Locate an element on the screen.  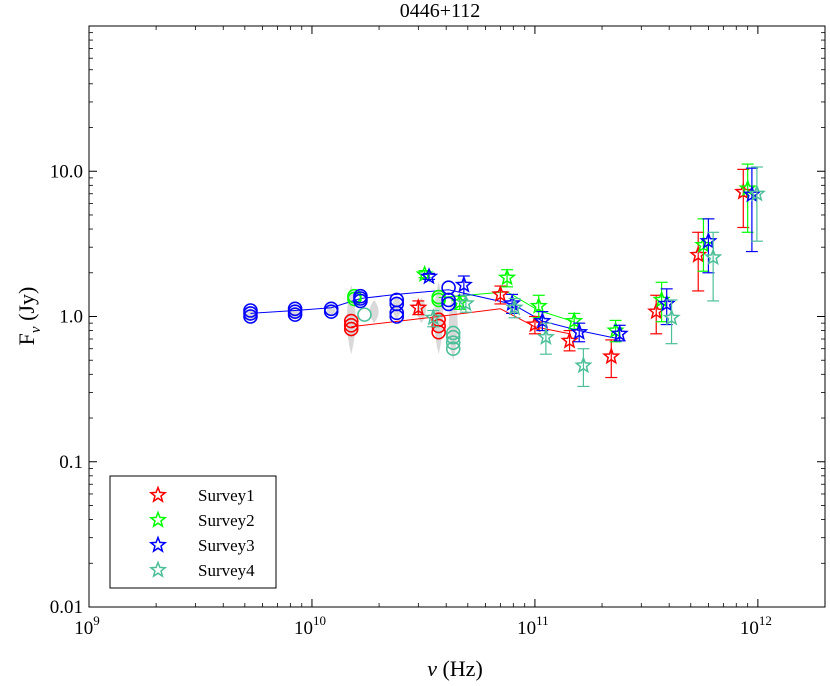
legend-box is located at coordinates (193, 532).